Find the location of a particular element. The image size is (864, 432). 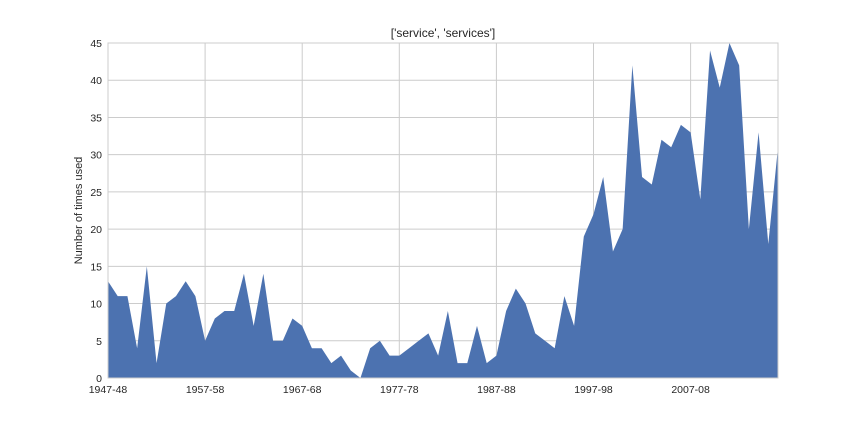

x-tick-label: 1977-78 is located at coordinates (399, 390).